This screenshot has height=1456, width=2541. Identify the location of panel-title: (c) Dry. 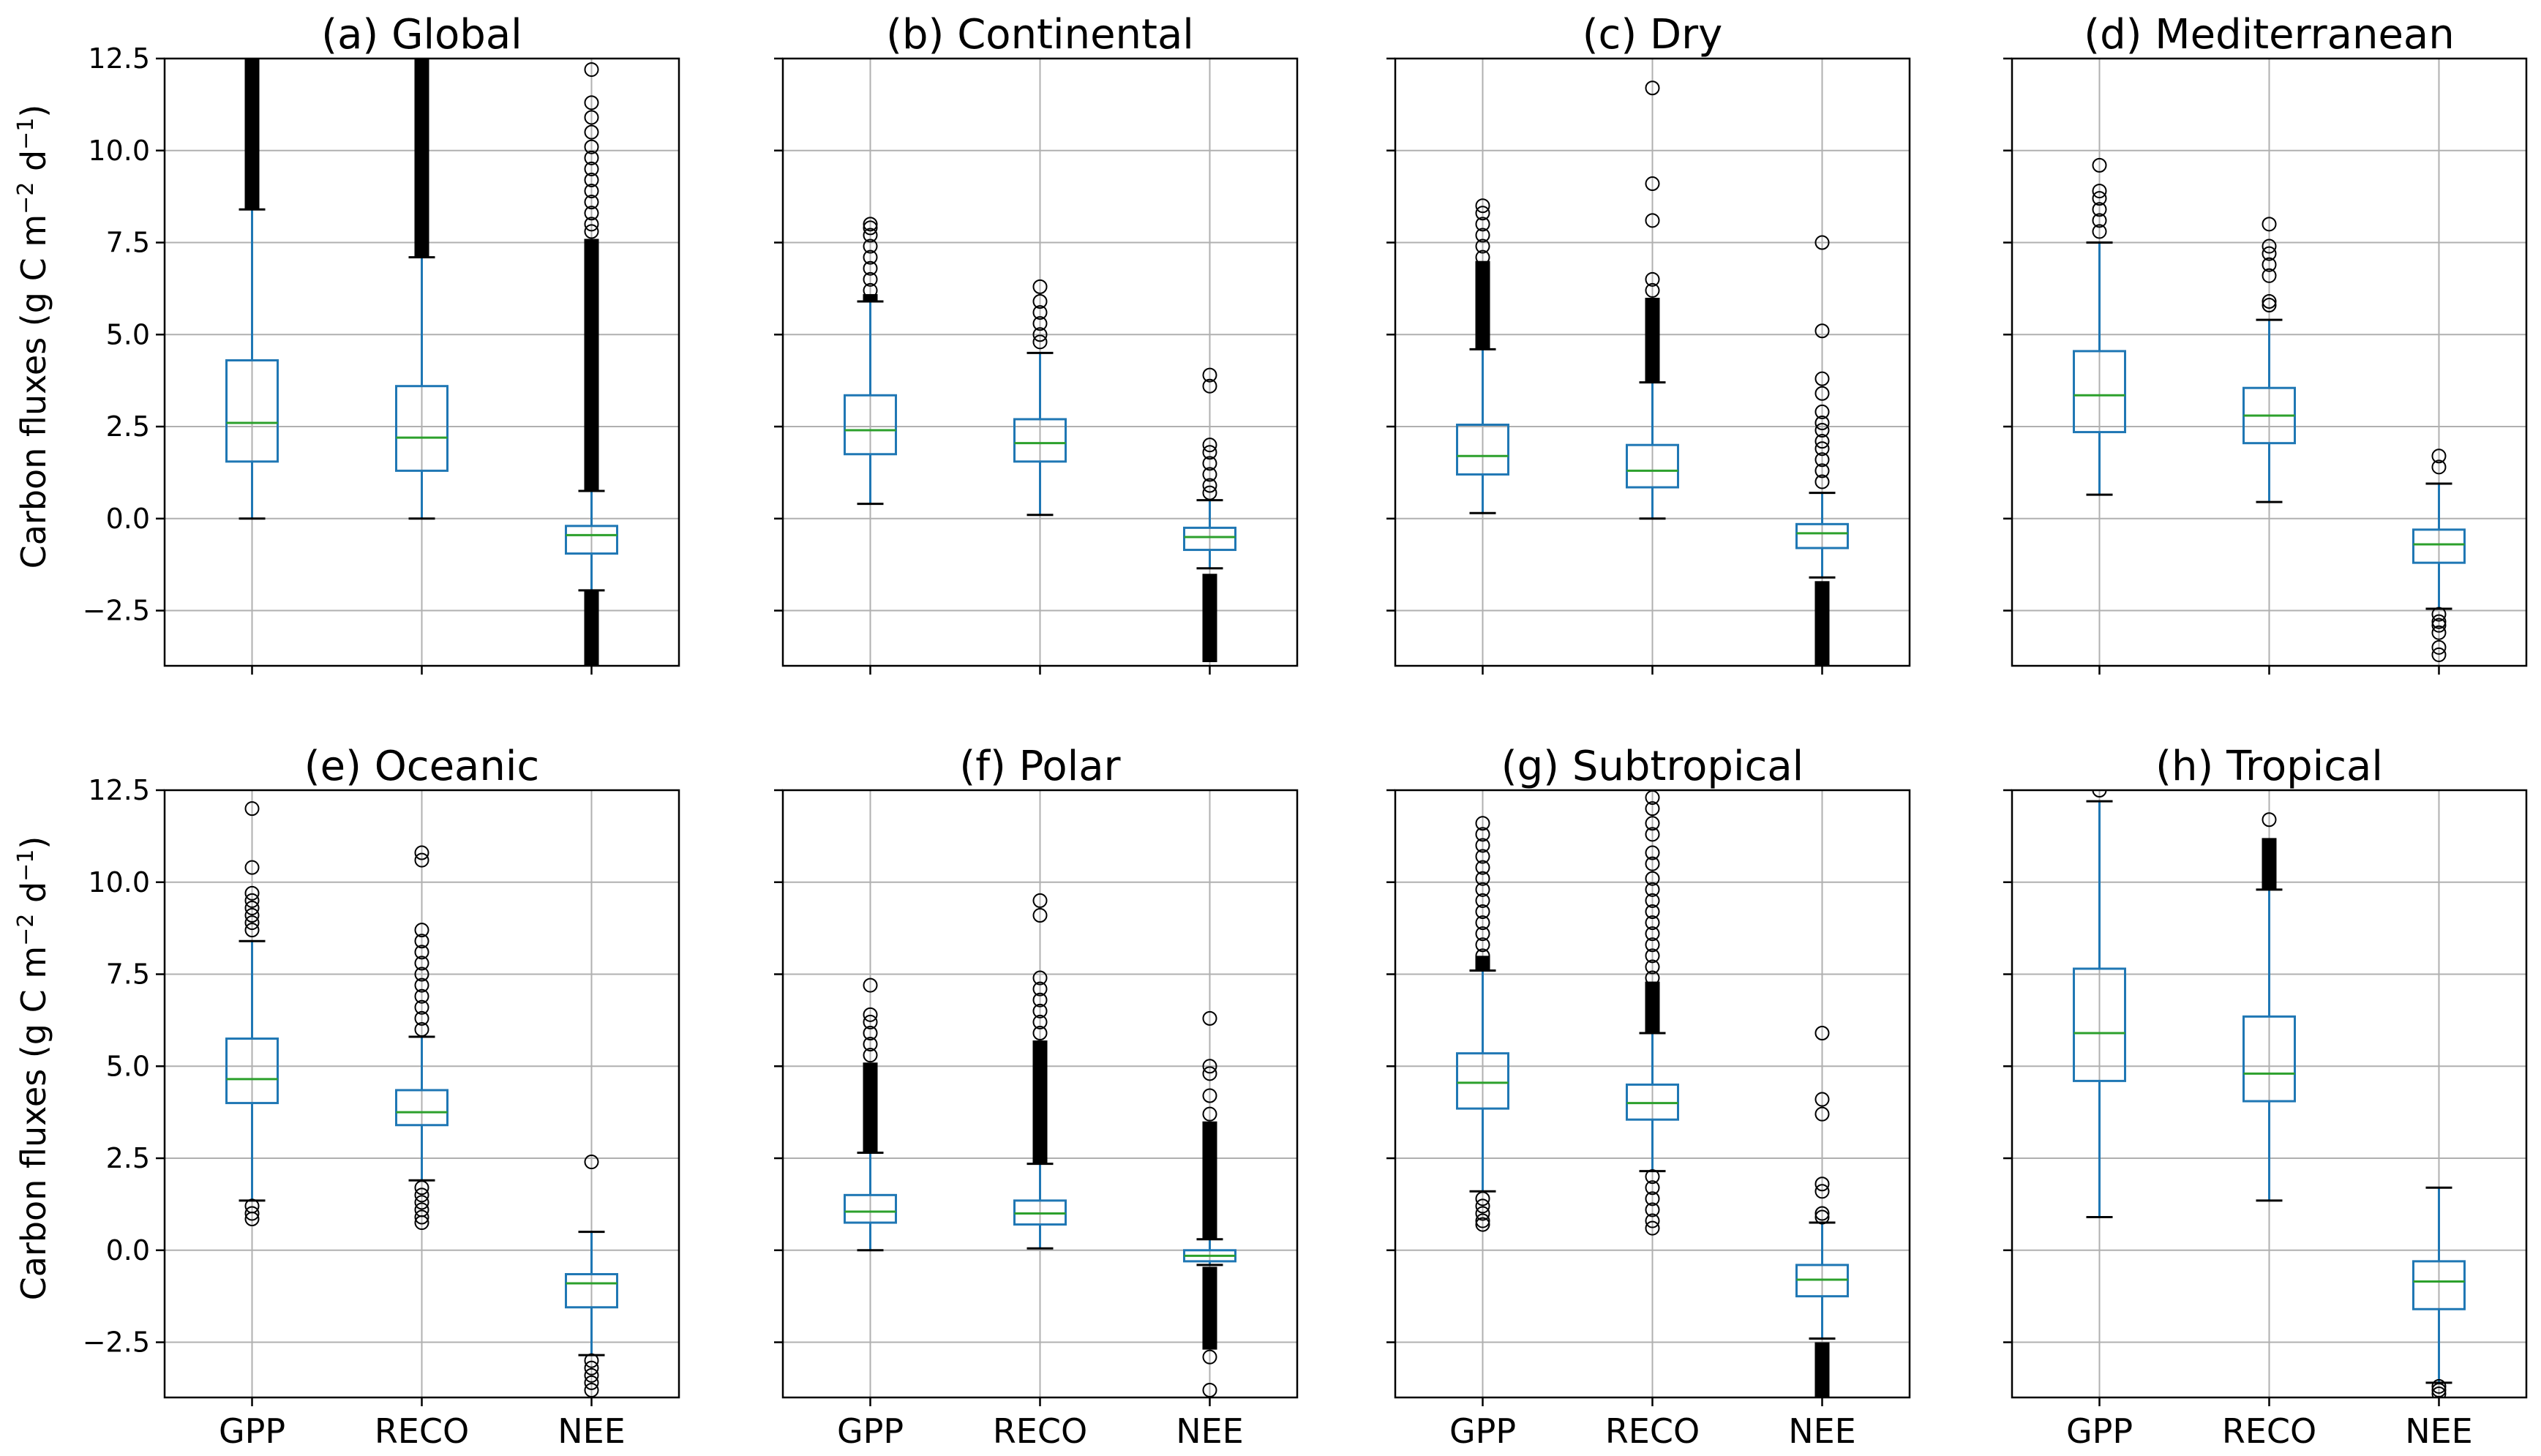
(1653, 35).